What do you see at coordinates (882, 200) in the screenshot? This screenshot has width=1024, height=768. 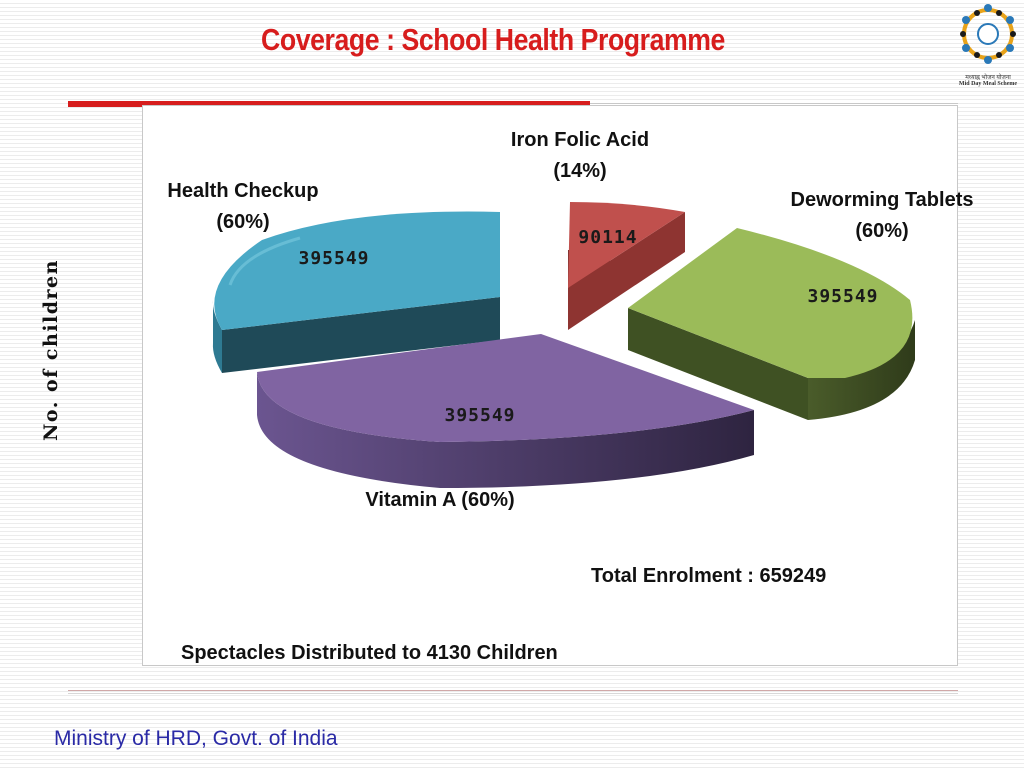 I see `category-name-deworming: Deworming Tablets` at bounding box center [882, 200].